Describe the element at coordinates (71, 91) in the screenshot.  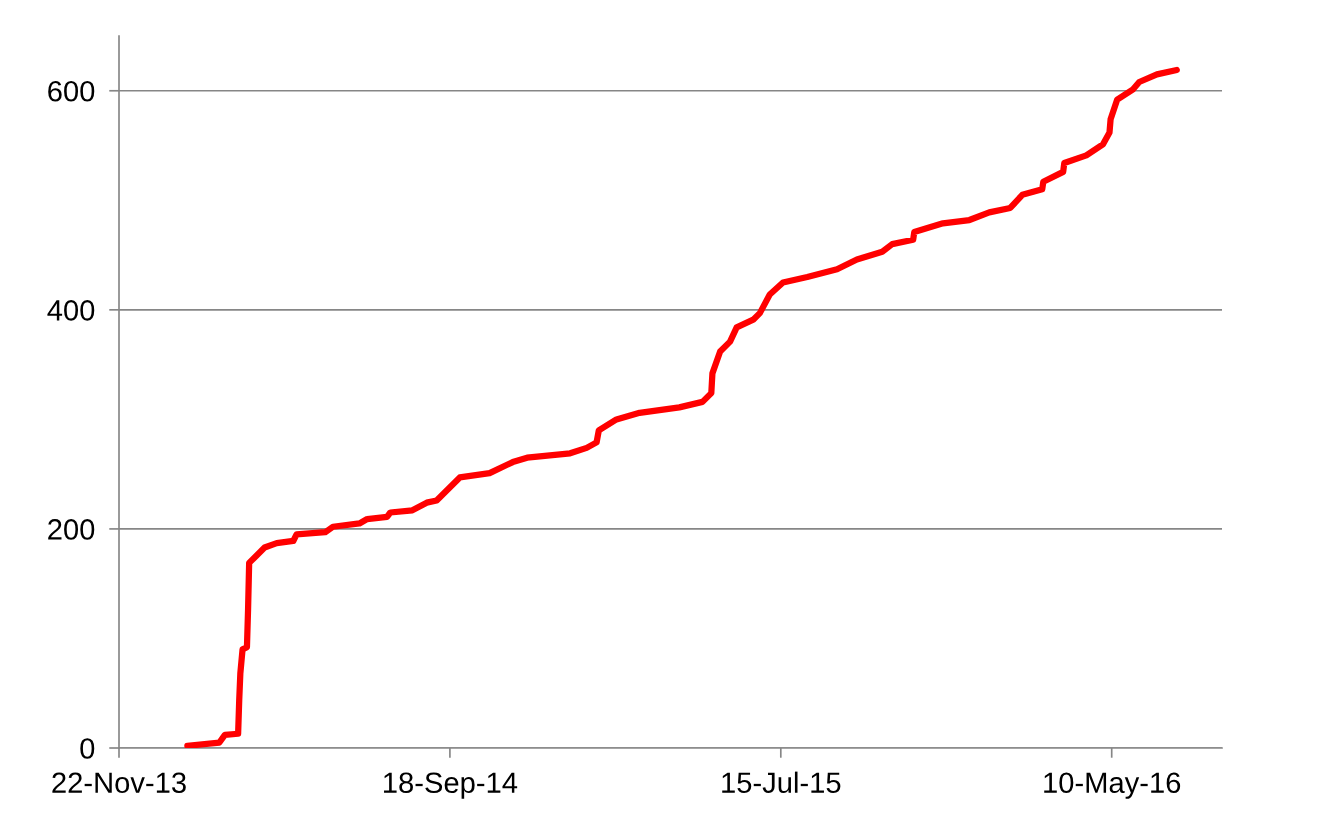
I see `y-tick-label: 600` at that location.